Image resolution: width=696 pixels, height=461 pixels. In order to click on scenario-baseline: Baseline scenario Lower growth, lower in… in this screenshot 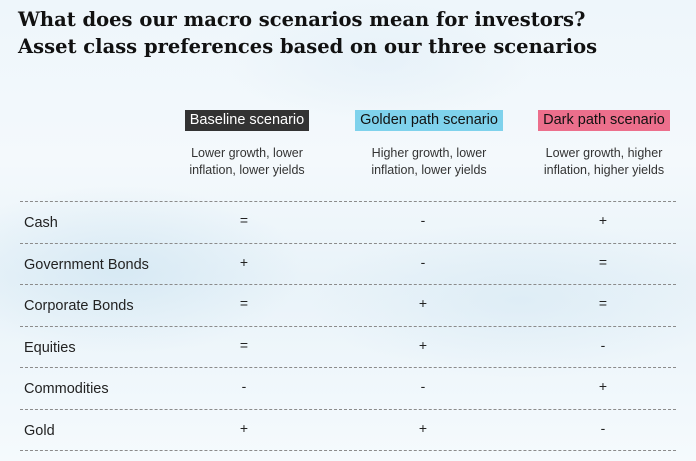, I will do `click(247, 144)`.